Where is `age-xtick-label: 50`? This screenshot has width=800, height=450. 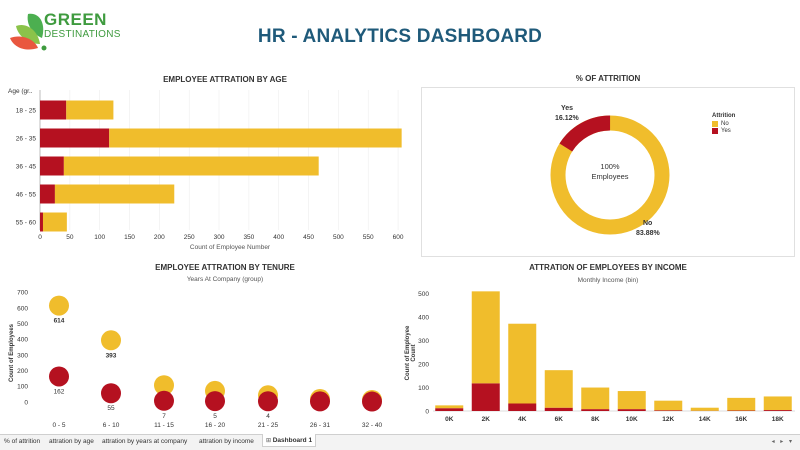 age-xtick-label: 50 is located at coordinates (70, 237).